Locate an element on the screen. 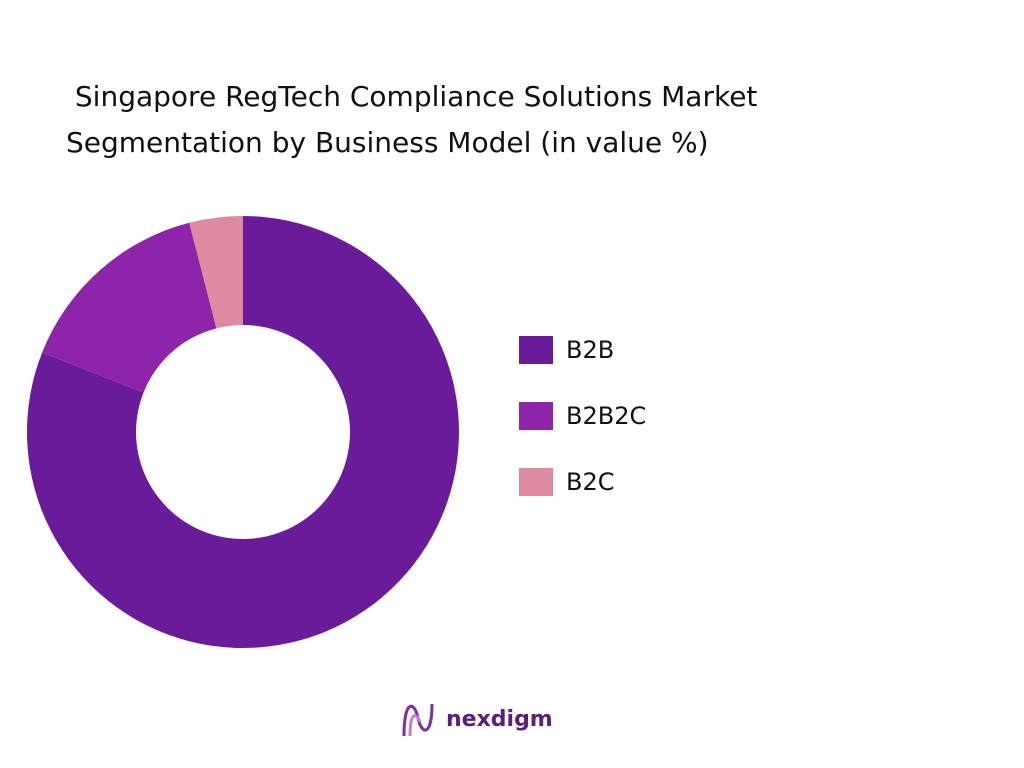 Image resolution: width=1024 pixels, height=768 pixels. legend-label: B2B is located at coordinates (590, 350).